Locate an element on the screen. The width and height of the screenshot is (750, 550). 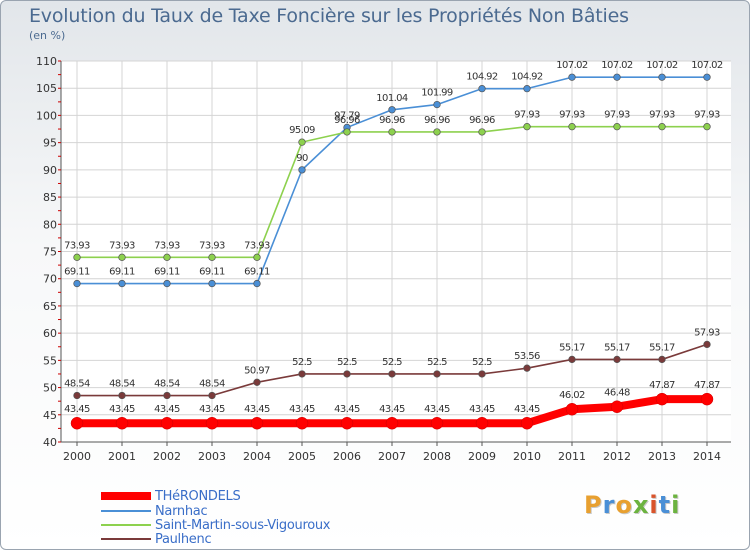
logo-letter: t is located at coordinates (665, 505).